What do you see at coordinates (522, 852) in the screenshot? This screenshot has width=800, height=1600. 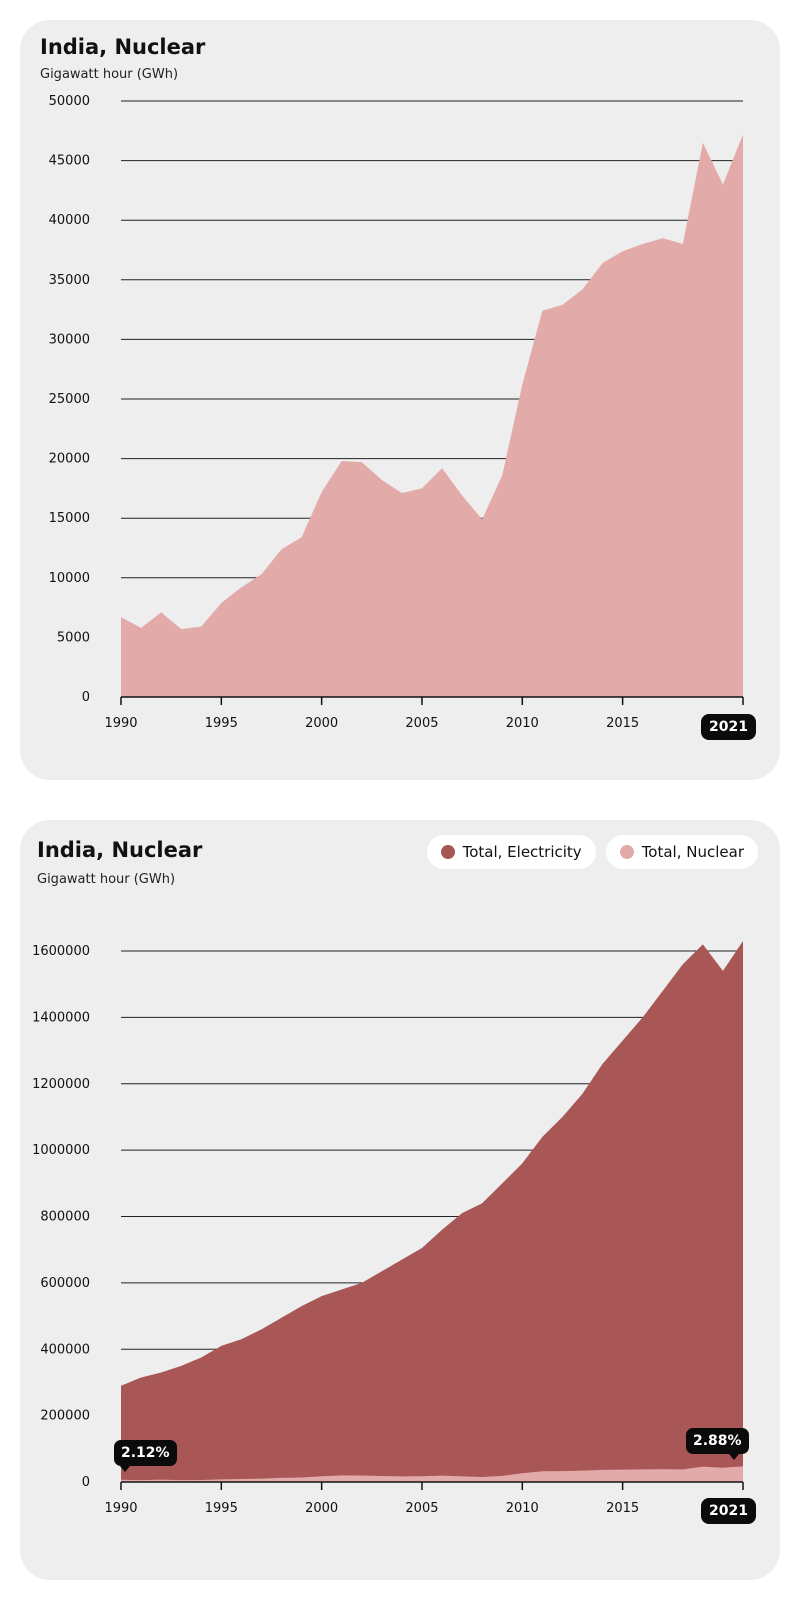 I see `legend-label: Total, Electricity` at bounding box center [522, 852].